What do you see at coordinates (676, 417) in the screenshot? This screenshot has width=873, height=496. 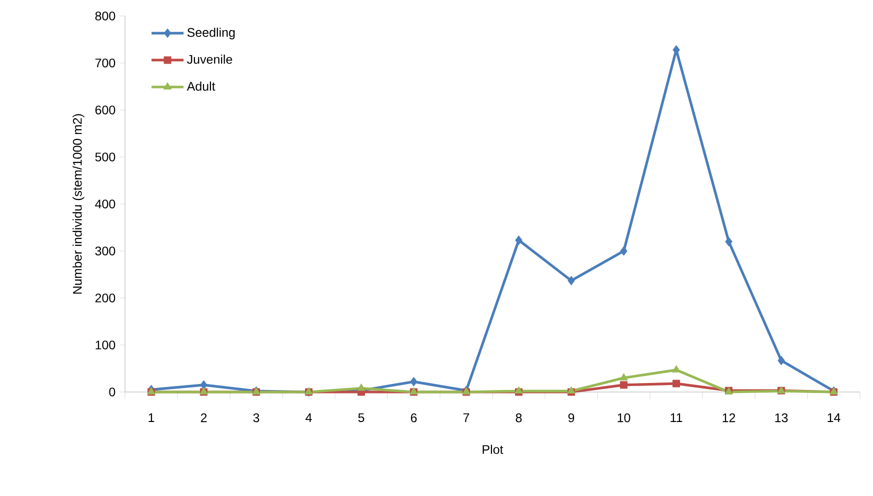 I see `x-tick-label: 11` at bounding box center [676, 417].